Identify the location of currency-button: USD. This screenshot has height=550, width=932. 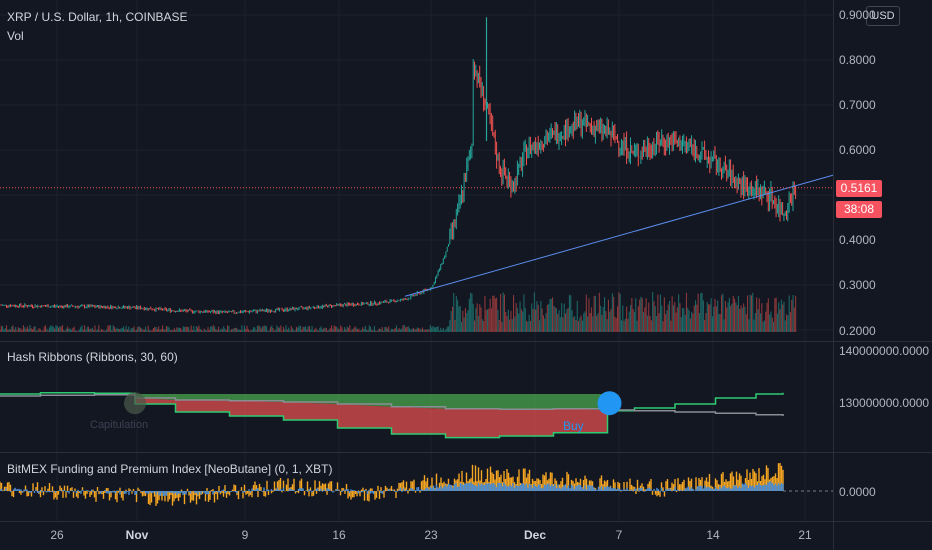
(883, 16).